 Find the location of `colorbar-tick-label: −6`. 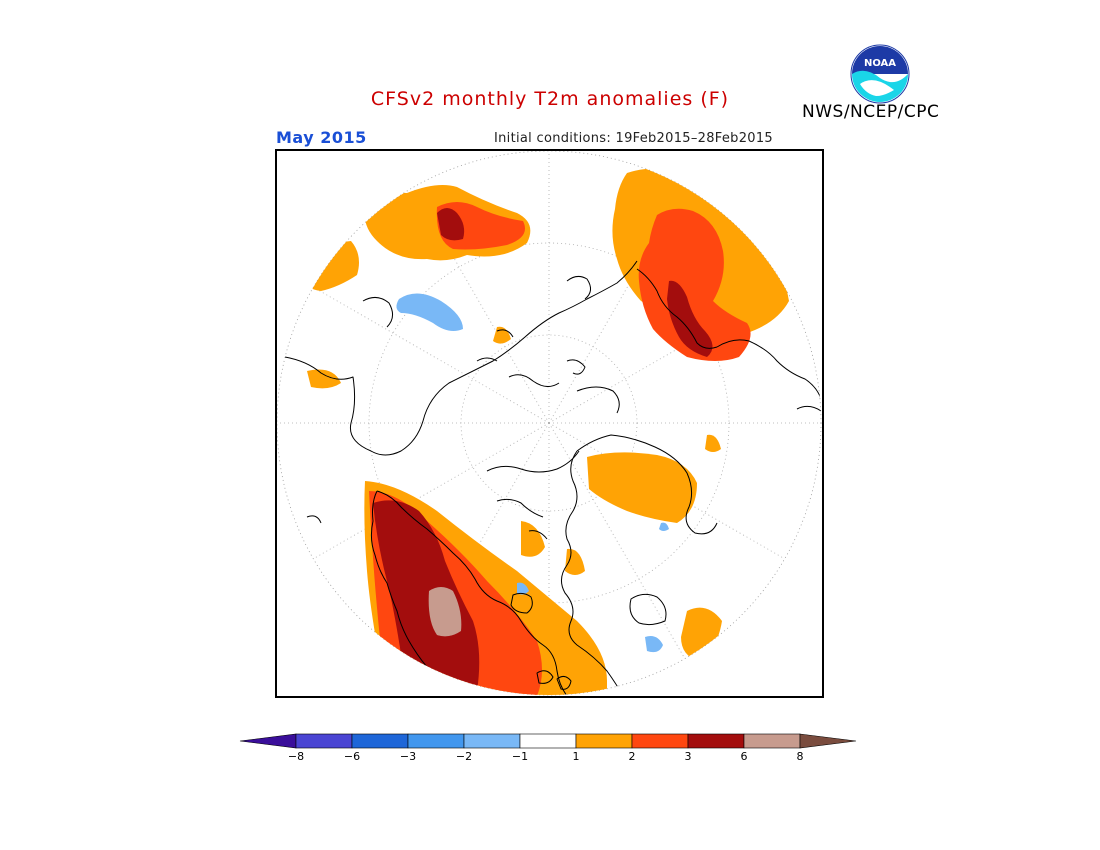

colorbar-tick-label: −6 is located at coordinates (352, 756).